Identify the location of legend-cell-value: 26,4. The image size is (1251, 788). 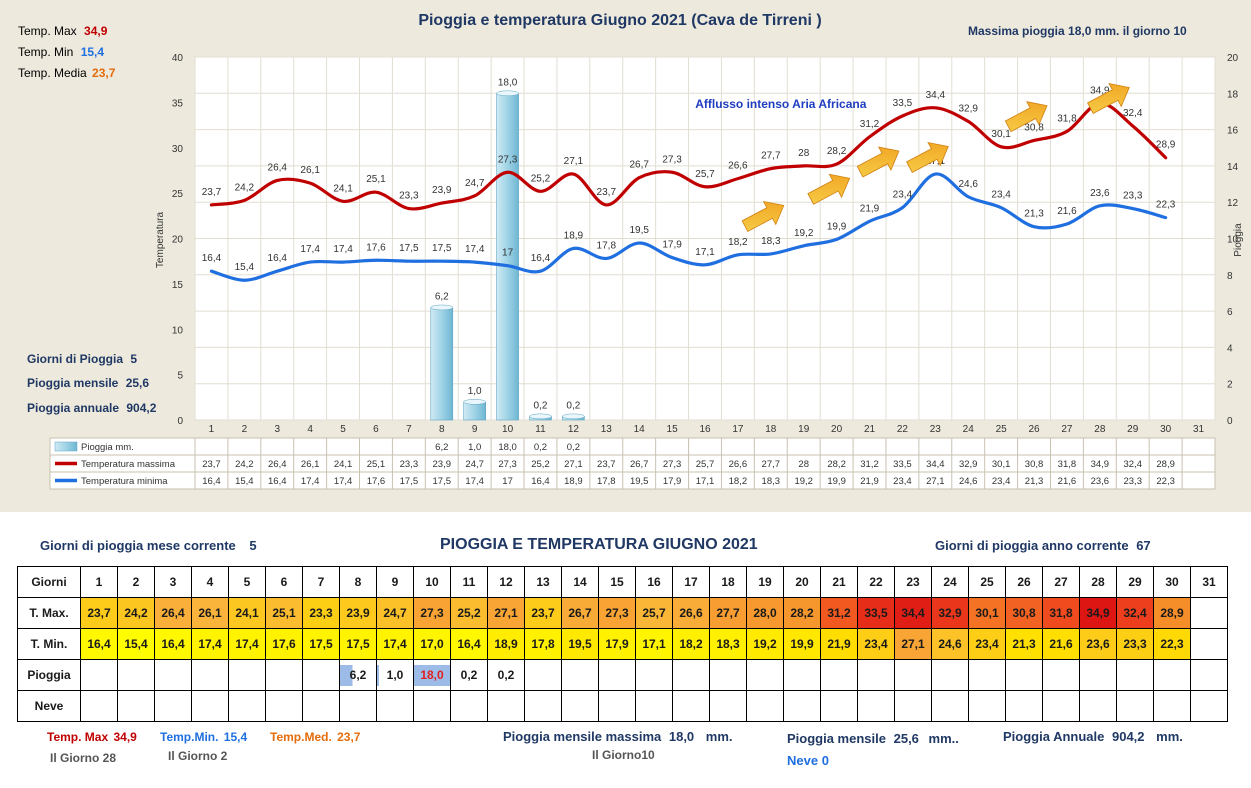
(277, 464).